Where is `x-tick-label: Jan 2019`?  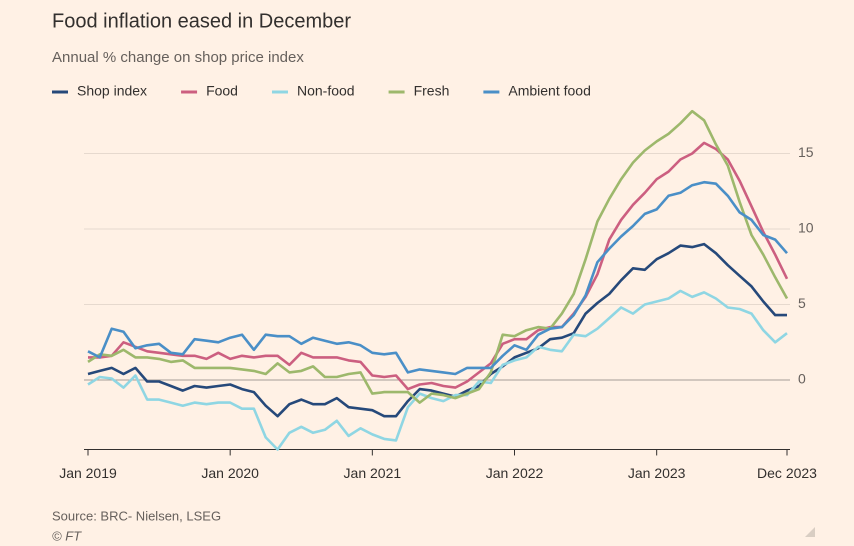
x-tick-label: Jan 2019 is located at coordinates (88, 473).